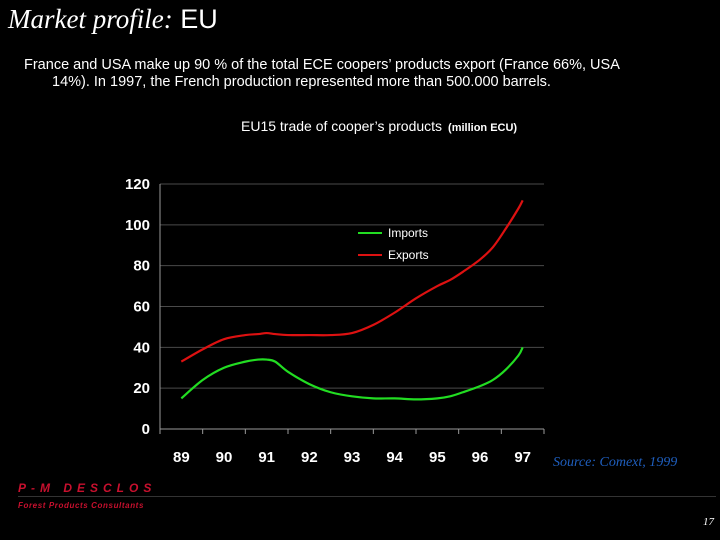 This screenshot has height=540, width=720. Describe the element at coordinates (181, 457) in the screenshot. I see `x-tick-label: 89` at that location.